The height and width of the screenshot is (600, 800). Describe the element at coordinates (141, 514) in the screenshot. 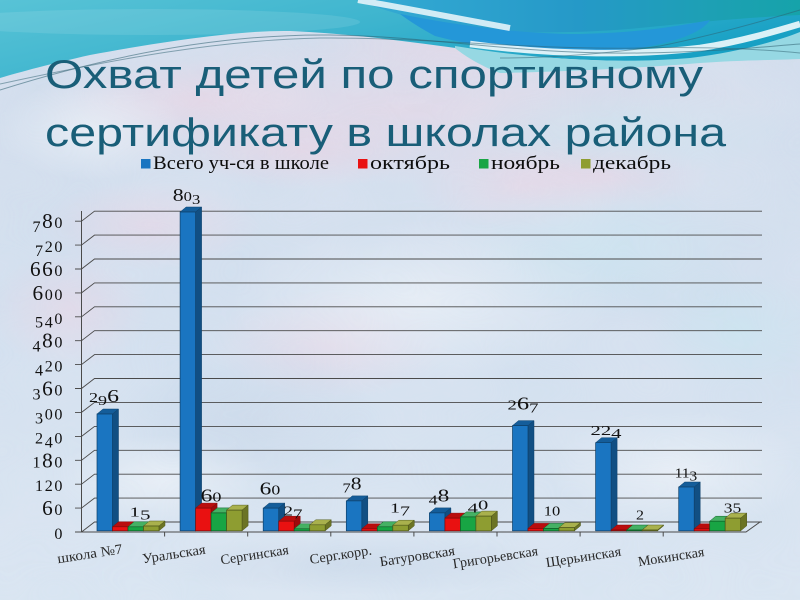

I see `svg-text: 15` at that location.